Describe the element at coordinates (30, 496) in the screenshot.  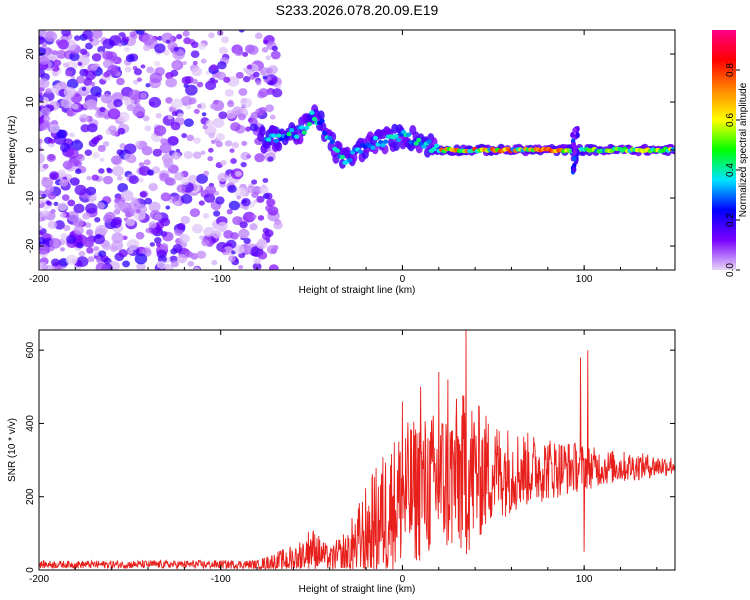
I see `snr-y-tick-label: 200` at that location.